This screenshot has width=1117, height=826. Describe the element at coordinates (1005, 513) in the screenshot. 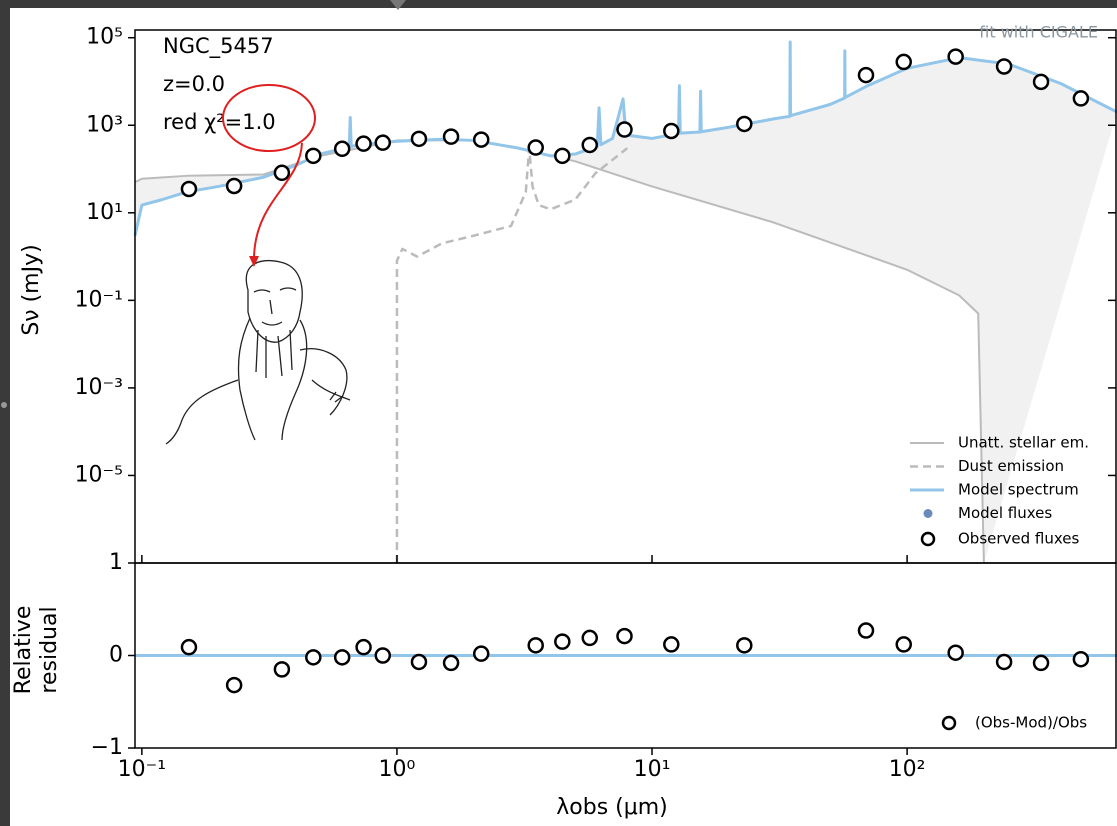

I see `legend-label: Model fluxes` at that location.